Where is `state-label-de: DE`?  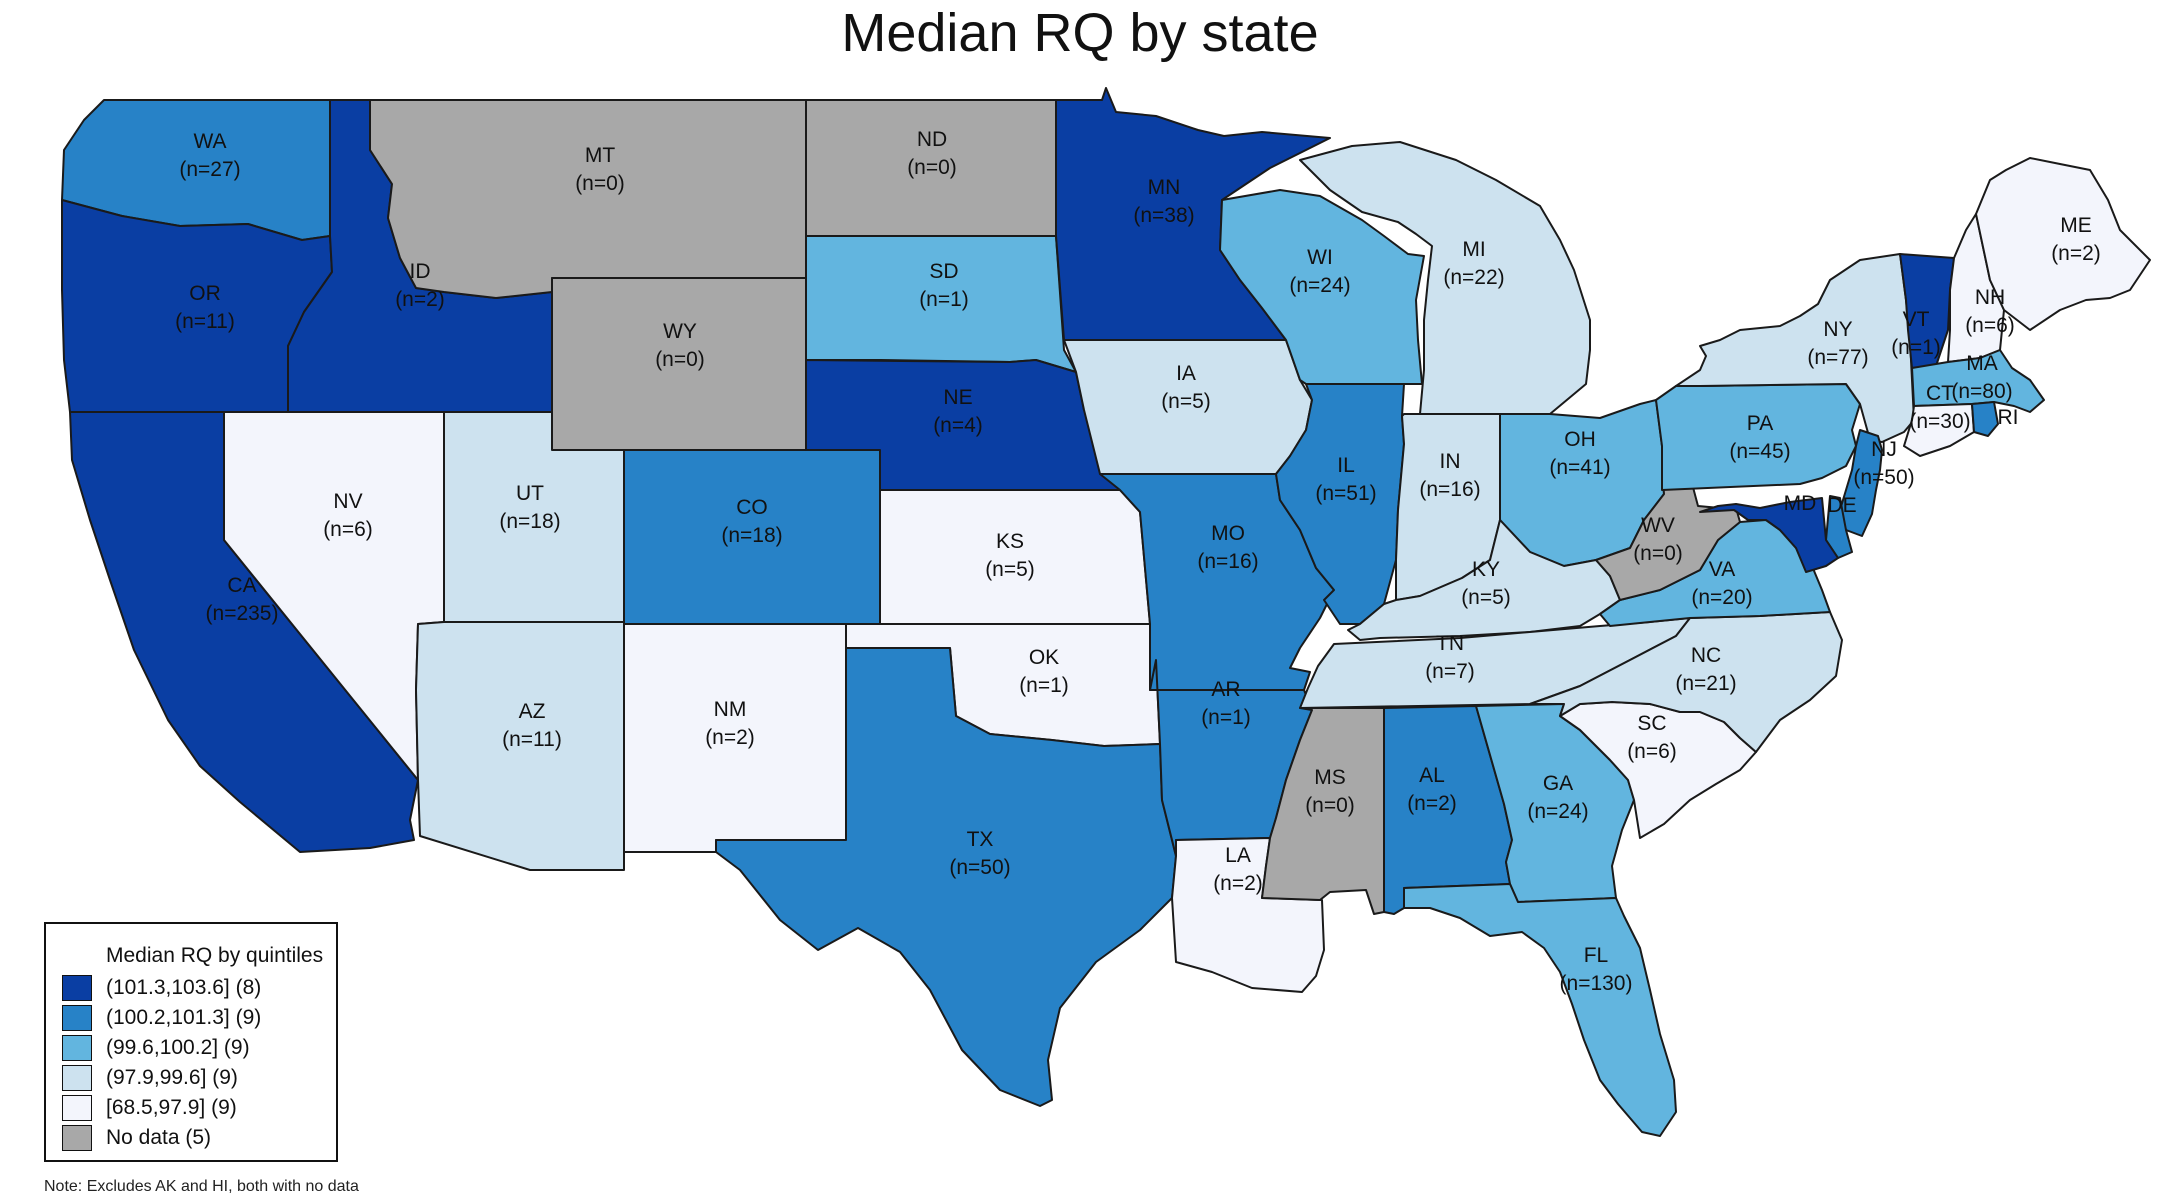 state-label-de: DE is located at coordinates (1841, 505).